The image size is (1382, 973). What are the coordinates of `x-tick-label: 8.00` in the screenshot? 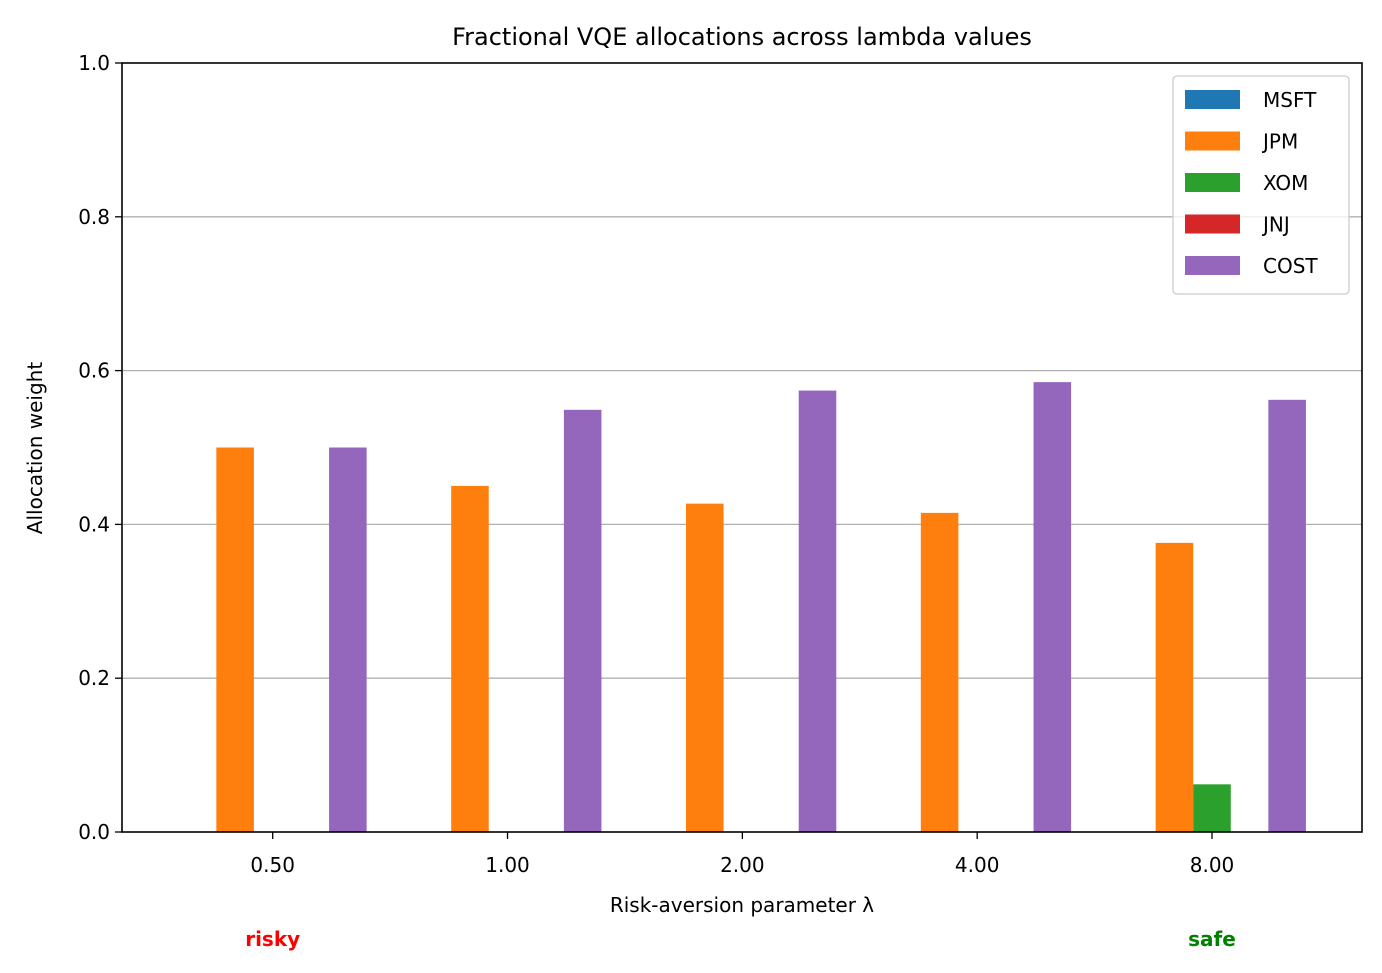 It's located at (1212, 865).